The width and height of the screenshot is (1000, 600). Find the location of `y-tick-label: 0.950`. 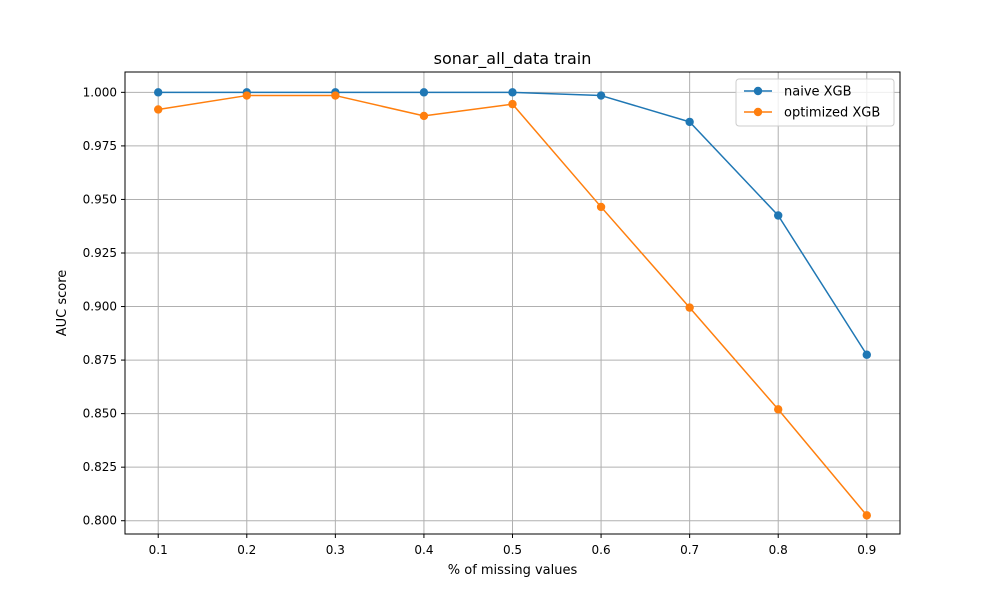

y-tick-label: 0.950 is located at coordinates (100, 199).